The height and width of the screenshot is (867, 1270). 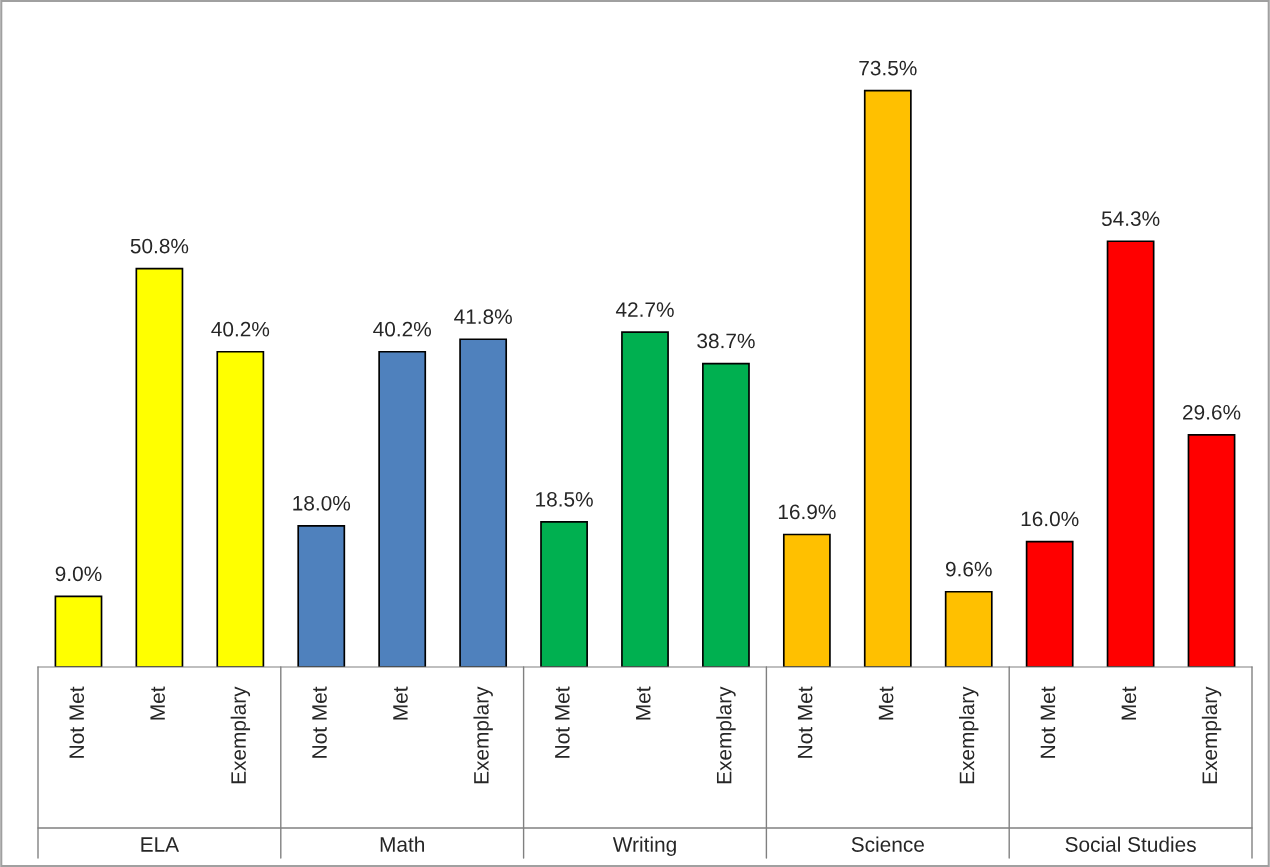 I want to click on text: Social Studies, so click(x=1130, y=844).